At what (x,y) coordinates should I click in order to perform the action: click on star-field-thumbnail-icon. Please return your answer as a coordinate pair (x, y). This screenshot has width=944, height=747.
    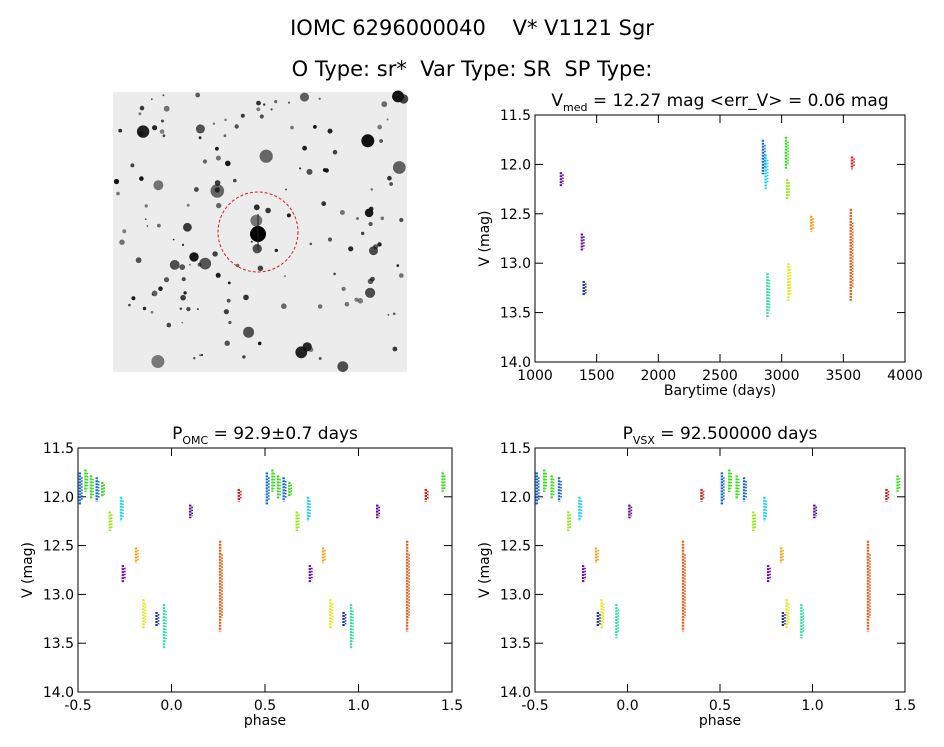
    Looking at the image, I should click on (261, 231).